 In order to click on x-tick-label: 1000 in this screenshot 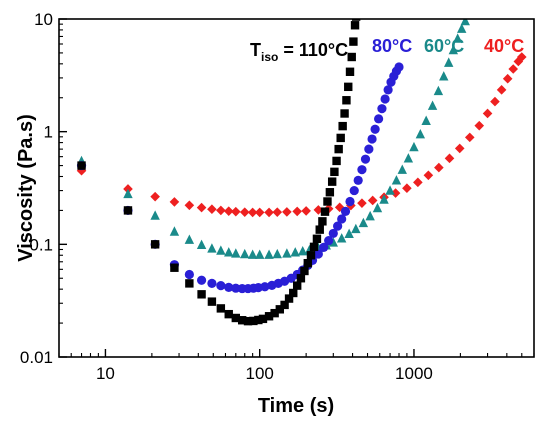, I will do `click(414, 373)`.